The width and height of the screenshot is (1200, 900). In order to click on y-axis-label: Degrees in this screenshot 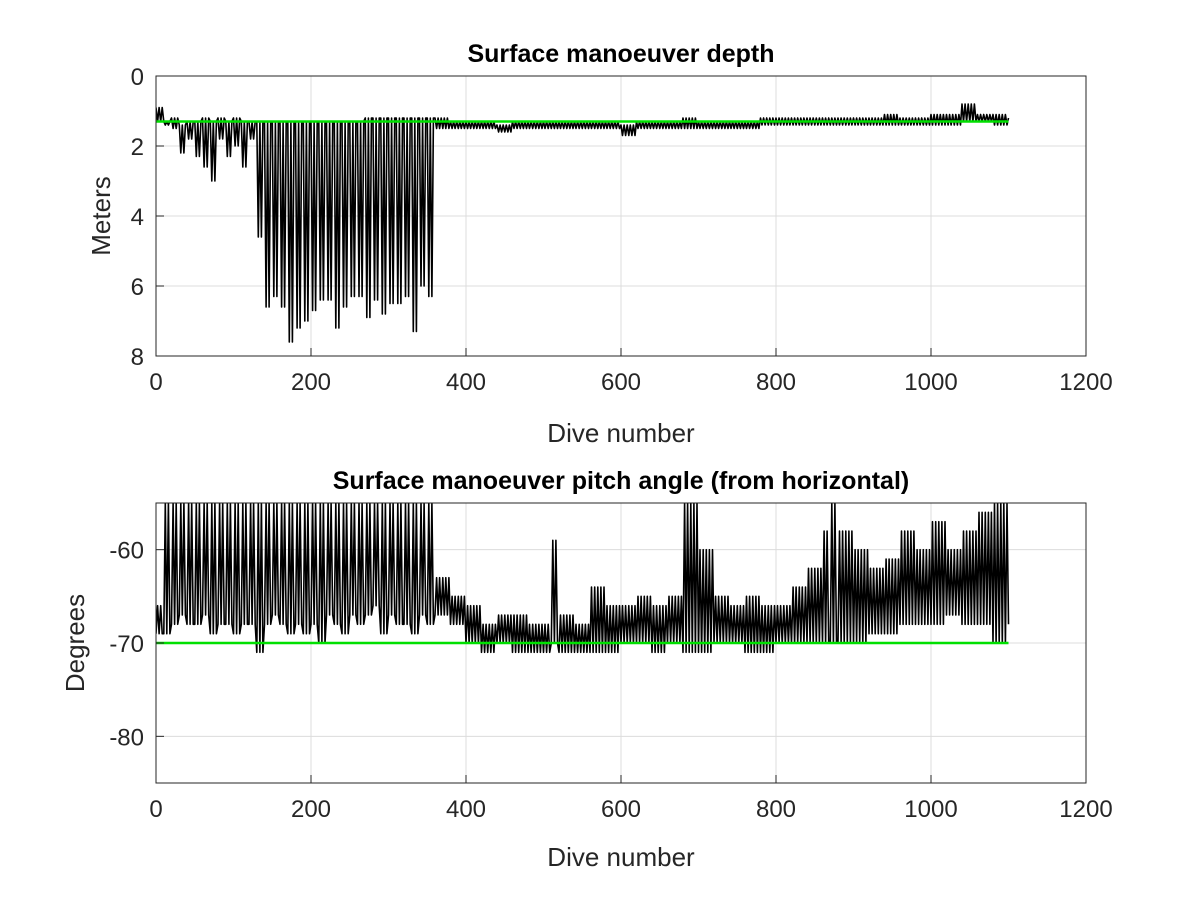, I will do `click(75, 643)`.